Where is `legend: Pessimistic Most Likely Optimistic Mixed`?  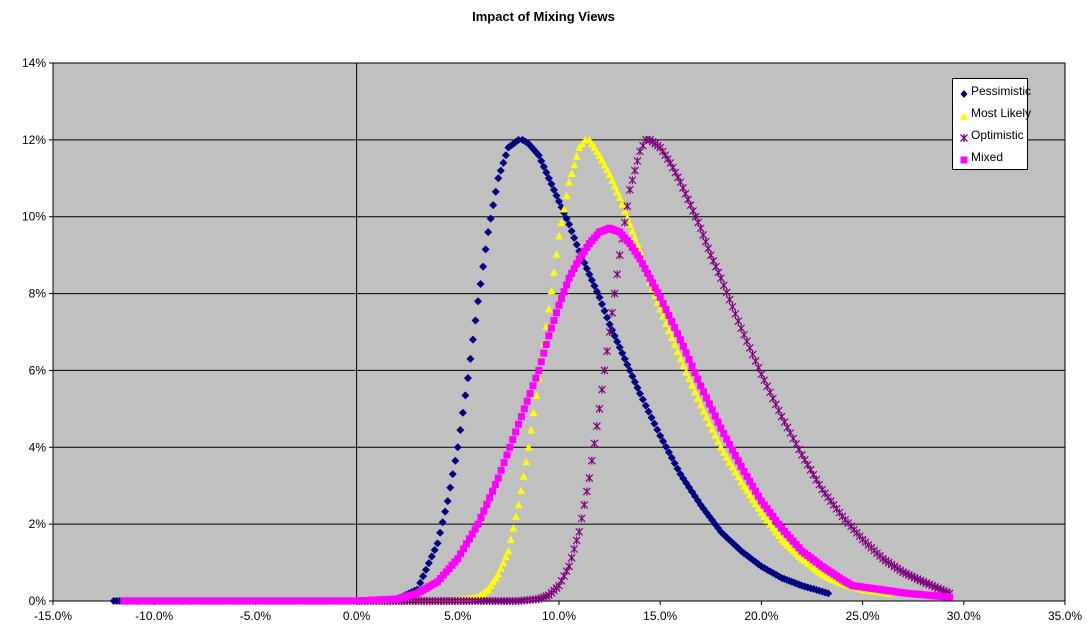 legend: Pessimistic Most Likely Optimistic Mixed is located at coordinates (992, 124).